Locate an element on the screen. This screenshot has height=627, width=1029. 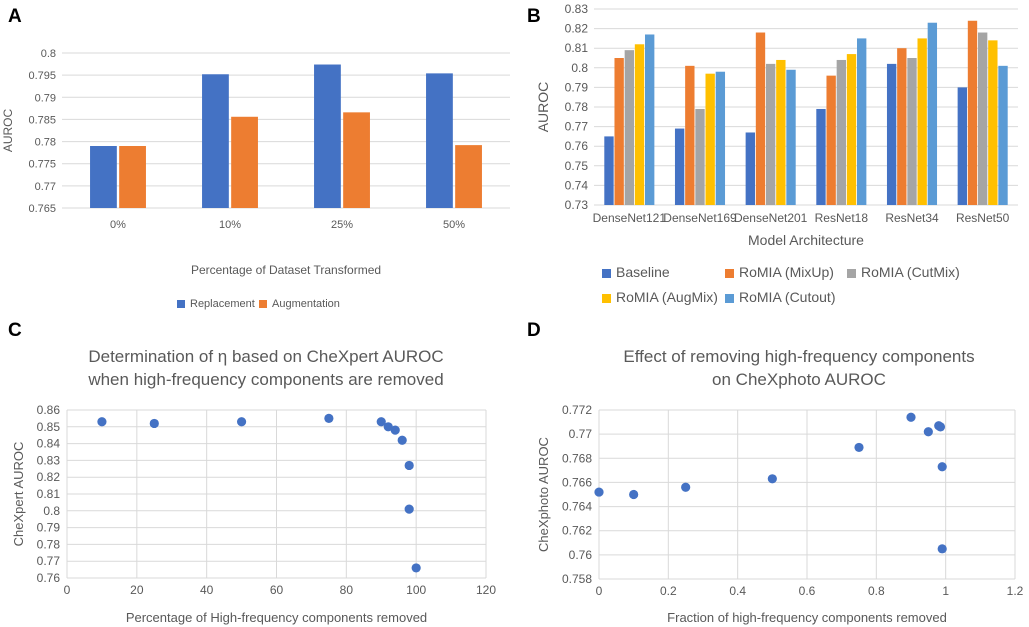
bar-romia-augmix--resnet50 is located at coordinates (993, 122).